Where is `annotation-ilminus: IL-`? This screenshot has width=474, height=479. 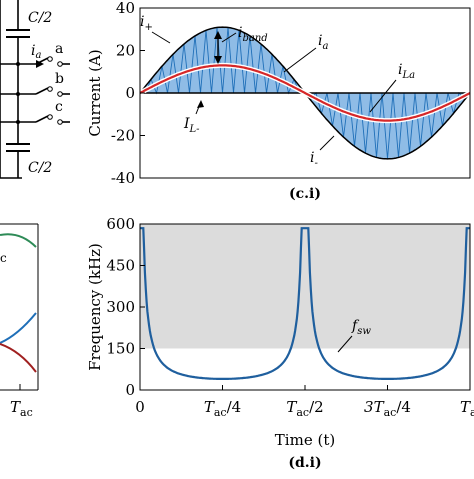 annotation-ilminus: IL- is located at coordinates (193, 117).